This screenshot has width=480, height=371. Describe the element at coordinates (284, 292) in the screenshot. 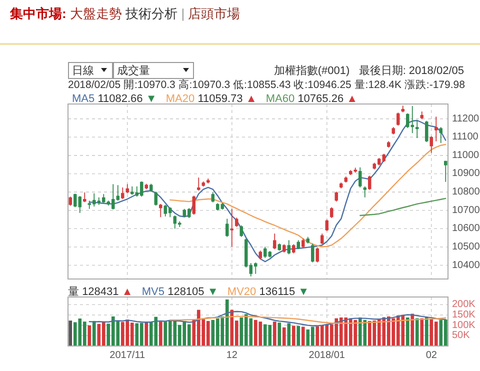

I see `annotation: 136115 ▼` at that location.